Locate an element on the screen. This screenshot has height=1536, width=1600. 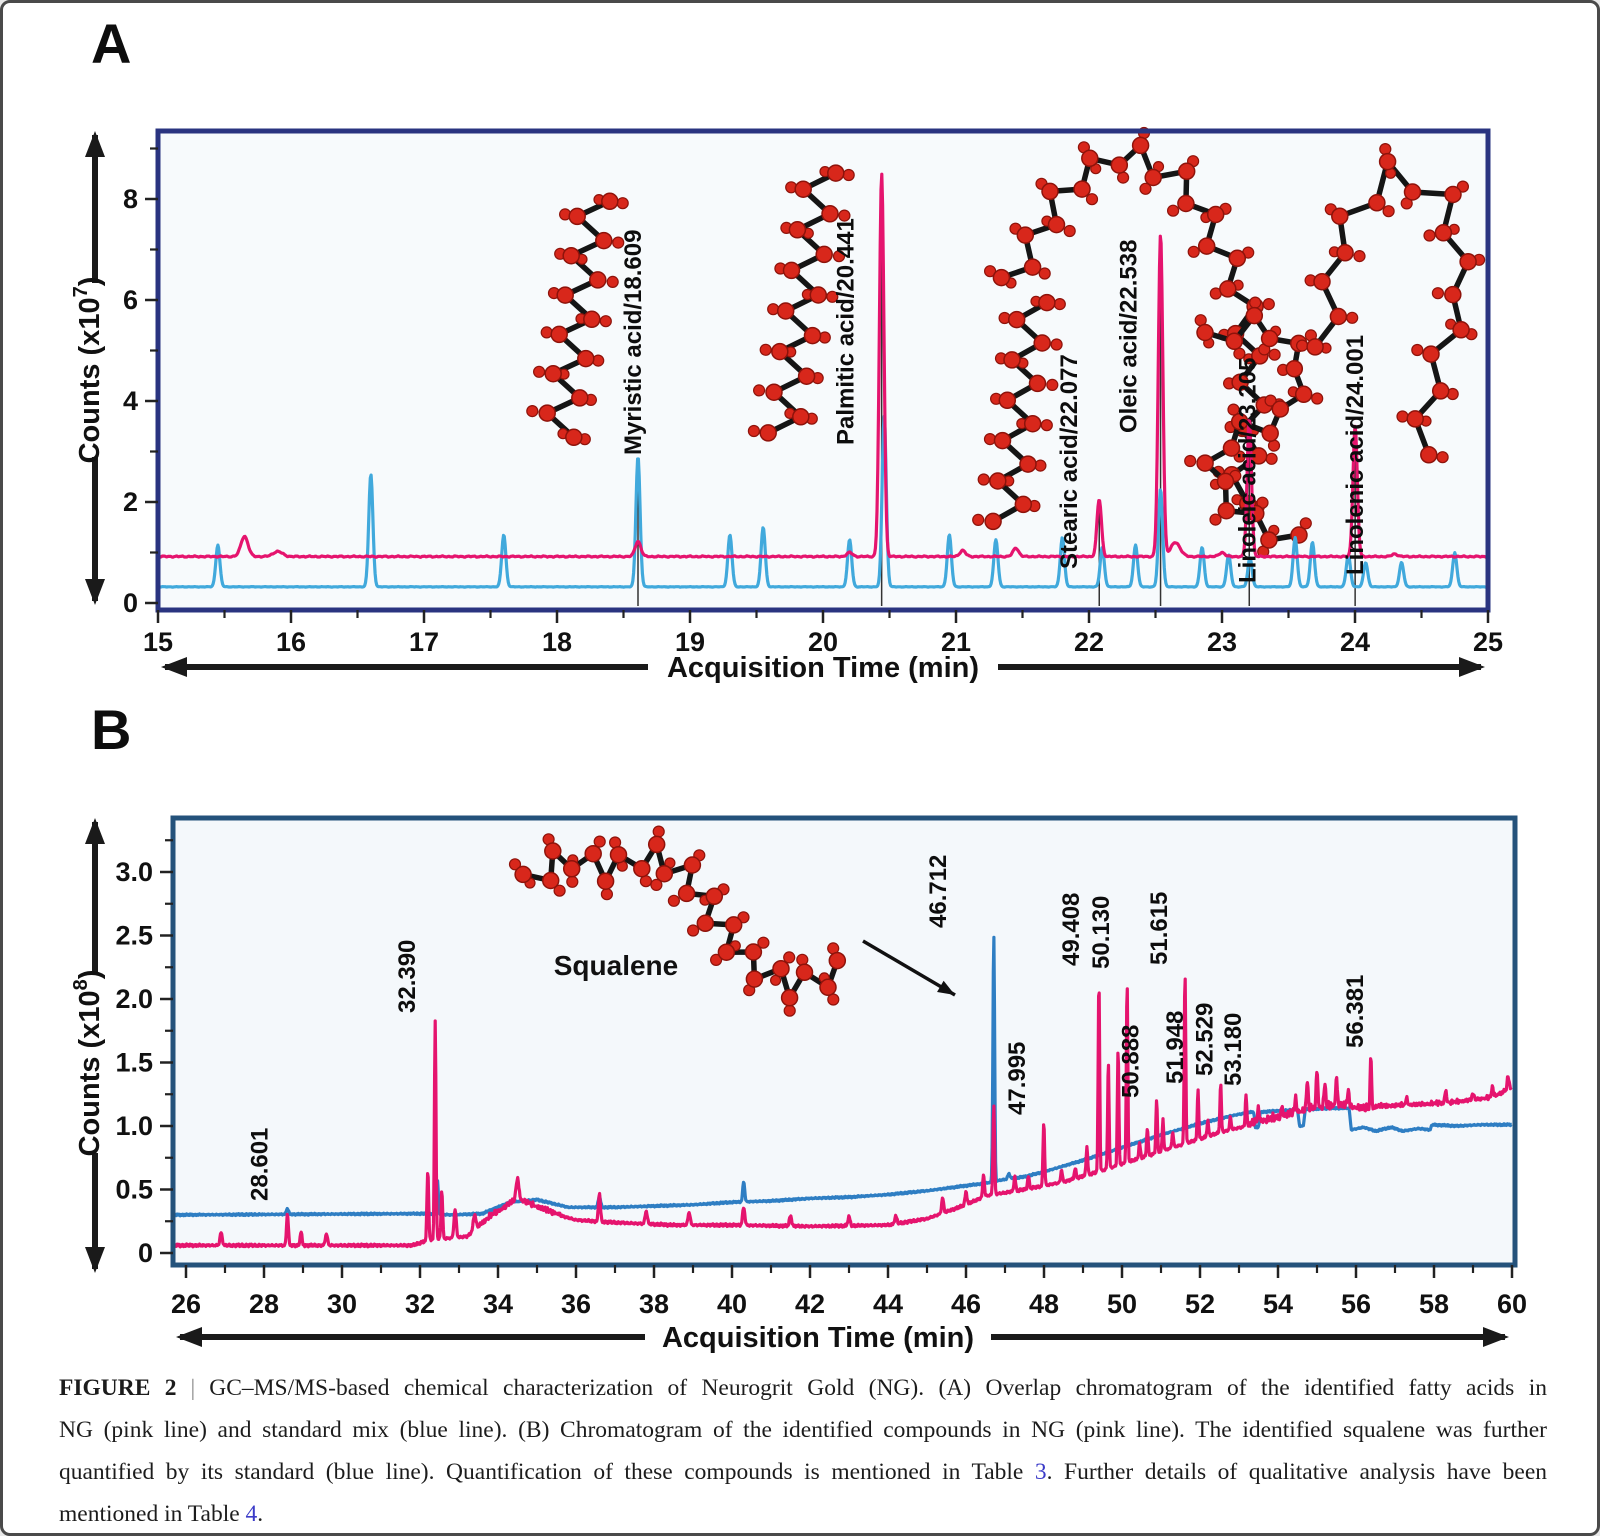
x-tick-label: 36 is located at coordinates (576, 1304).